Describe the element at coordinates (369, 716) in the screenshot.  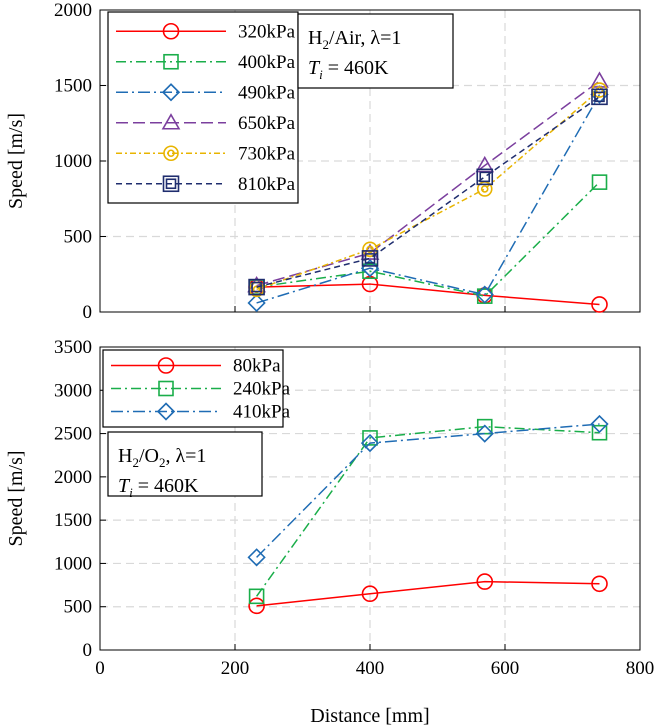
I see `x-axis-label: Distance [mm]` at that location.